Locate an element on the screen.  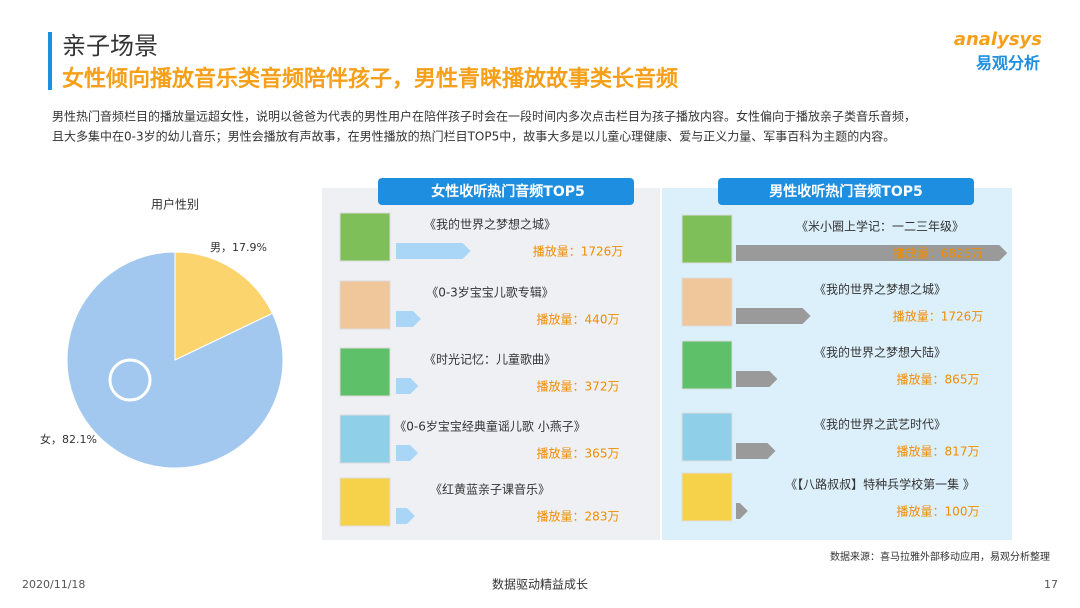
slice-label: 男，17.9% is located at coordinates (238, 247).